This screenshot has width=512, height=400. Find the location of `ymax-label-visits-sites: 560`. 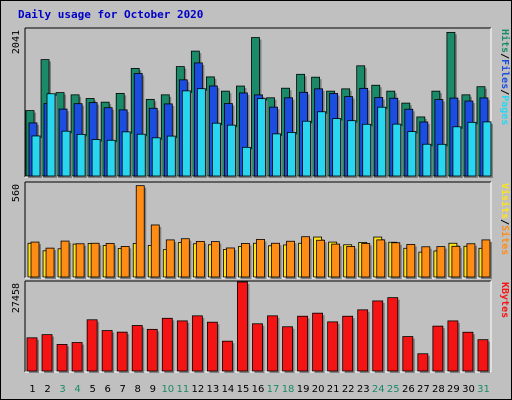

ymax-label-visits-sites: 560 is located at coordinates (16, 193).